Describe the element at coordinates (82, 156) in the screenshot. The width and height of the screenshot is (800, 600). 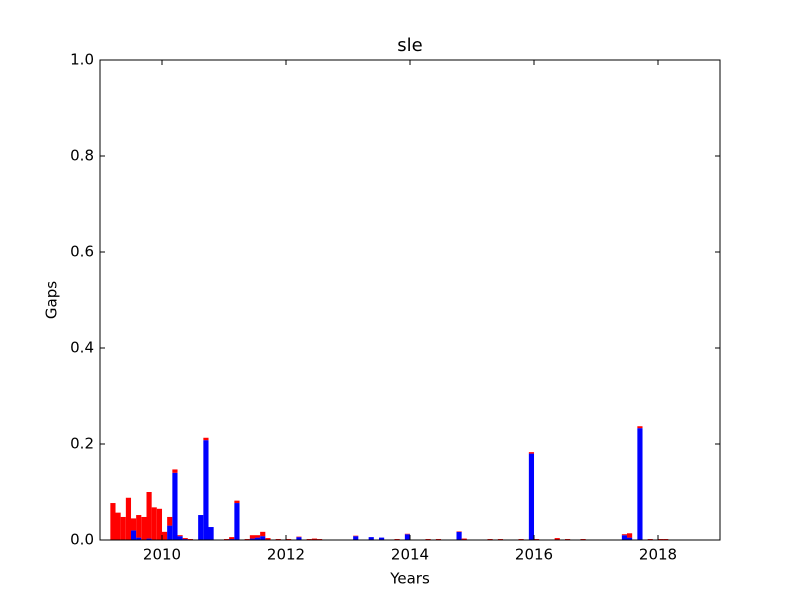
I see `y-tick-label: 0.8` at that location.